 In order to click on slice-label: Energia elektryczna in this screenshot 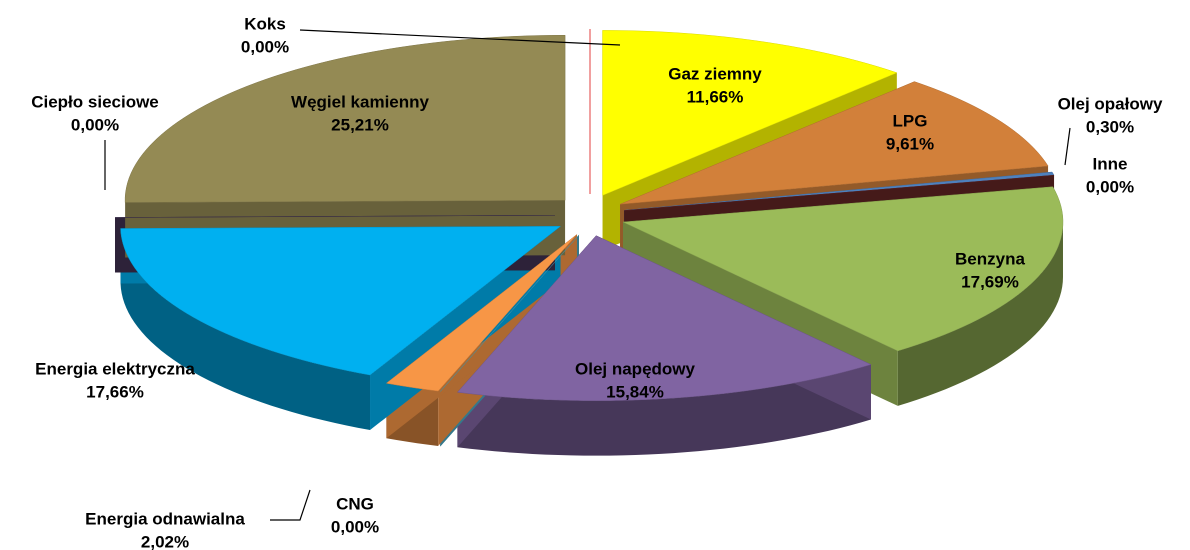, I will do `click(115, 368)`.